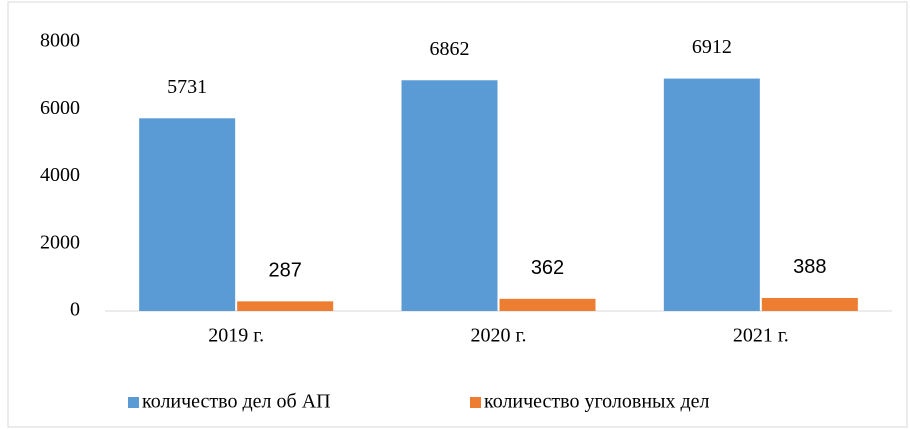  I want to click on data-label: 362, so click(547, 268).